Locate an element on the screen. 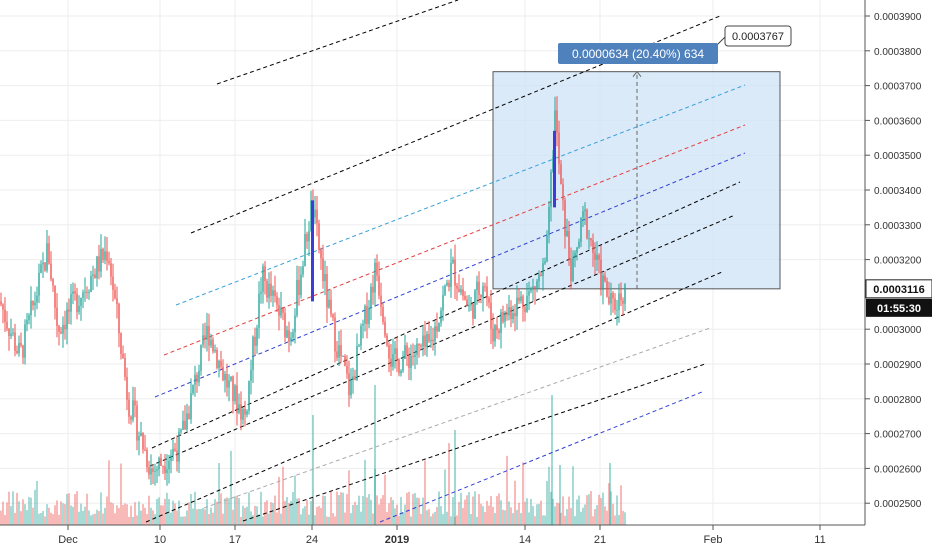  measure-box is located at coordinates (636, 180).